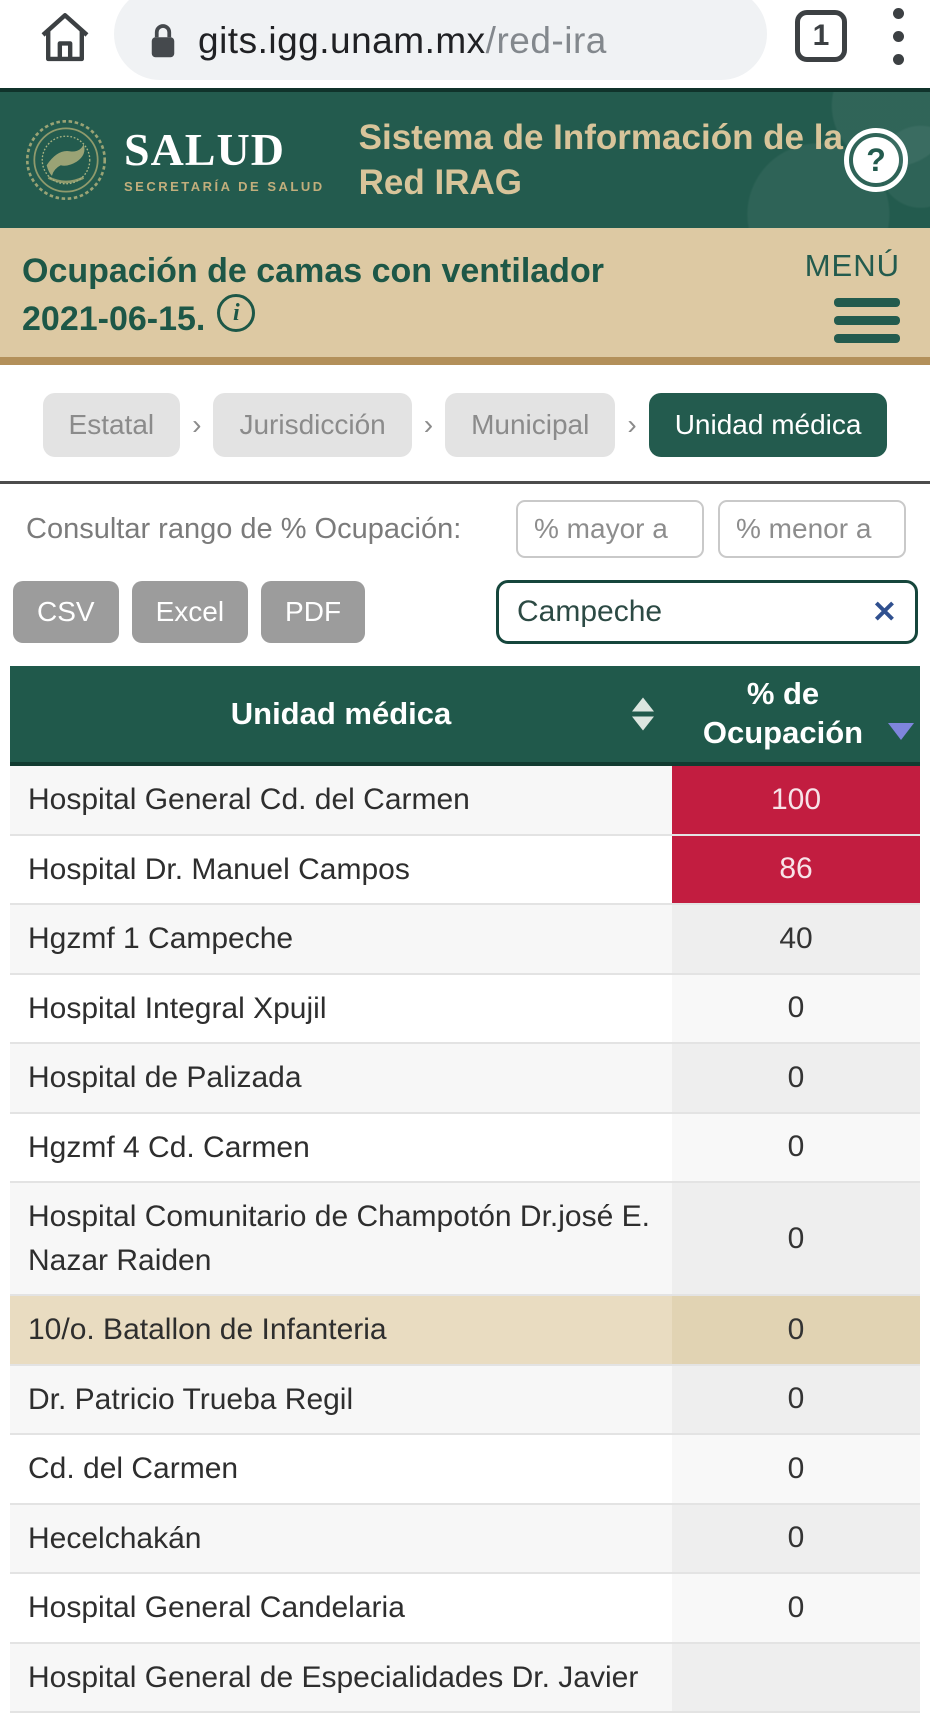 Image resolution: width=930 pixels, height=1713 pixels. Describe the element at coordinates (768, 425) in the screenshot. I see `tab-unidad-medica: Unidad médica` at that location.